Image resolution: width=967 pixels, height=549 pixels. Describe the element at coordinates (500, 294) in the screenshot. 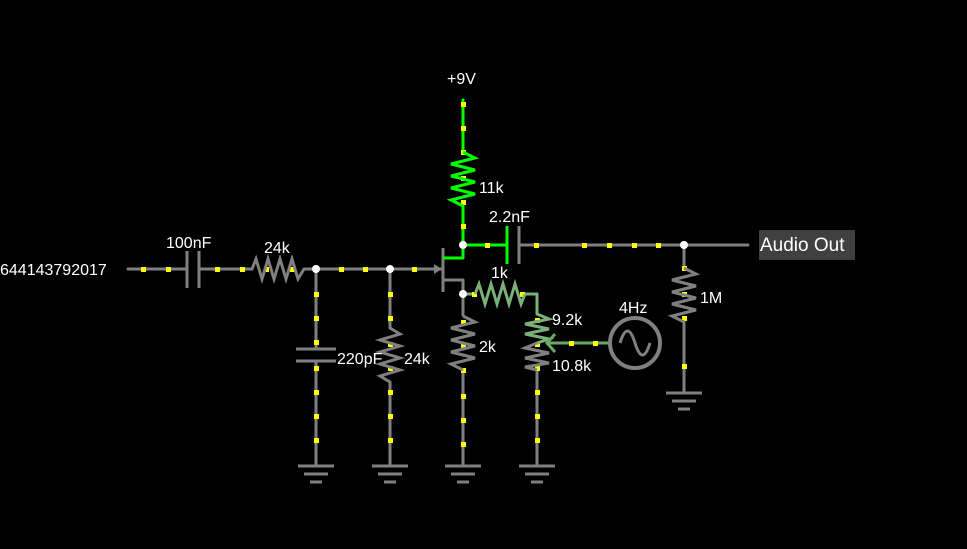

I see `resistor-source-link` at that location.